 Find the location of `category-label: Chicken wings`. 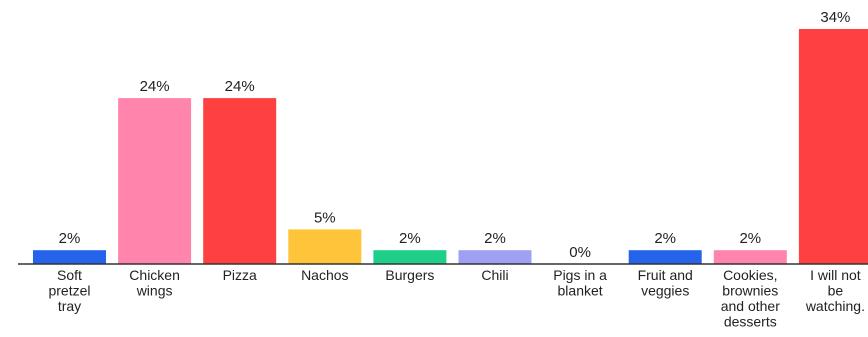

category-label: Chicken wings is located at coordinates (154, 283).